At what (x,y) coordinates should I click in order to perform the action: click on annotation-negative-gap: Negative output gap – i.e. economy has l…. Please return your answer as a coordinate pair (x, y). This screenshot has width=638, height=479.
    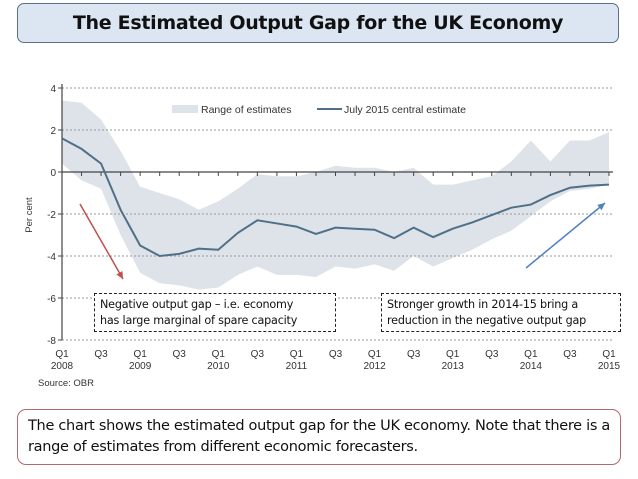
    Looking at the image, I should click on (215, 312).